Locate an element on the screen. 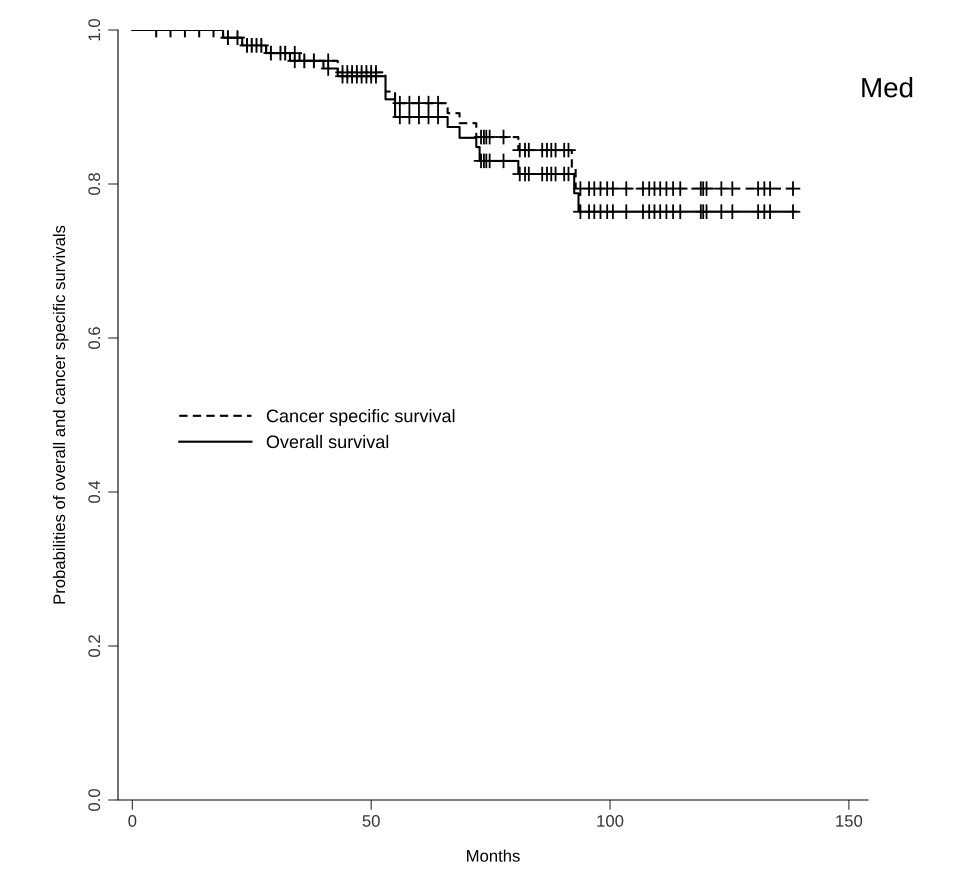 The image size is (968, 889). y-tick-label: 0.2 is located at coordinates (94, 646).